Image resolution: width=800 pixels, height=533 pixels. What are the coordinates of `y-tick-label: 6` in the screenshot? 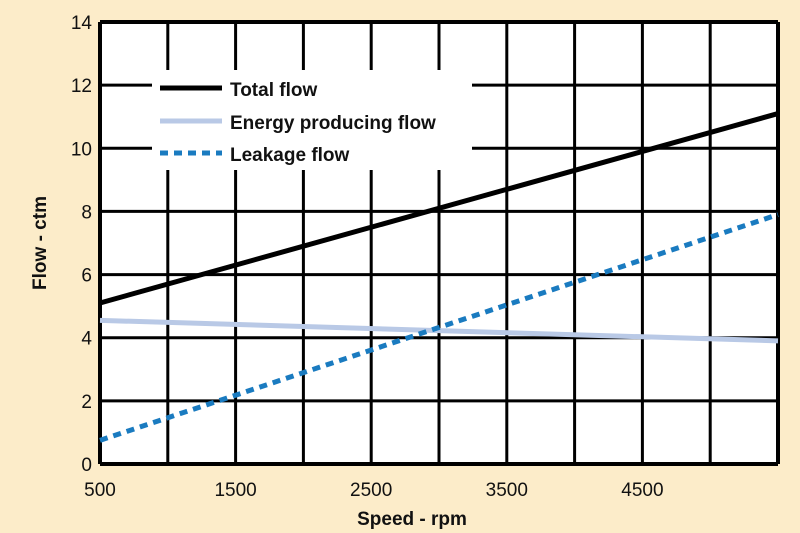 It's located at (86, 276).